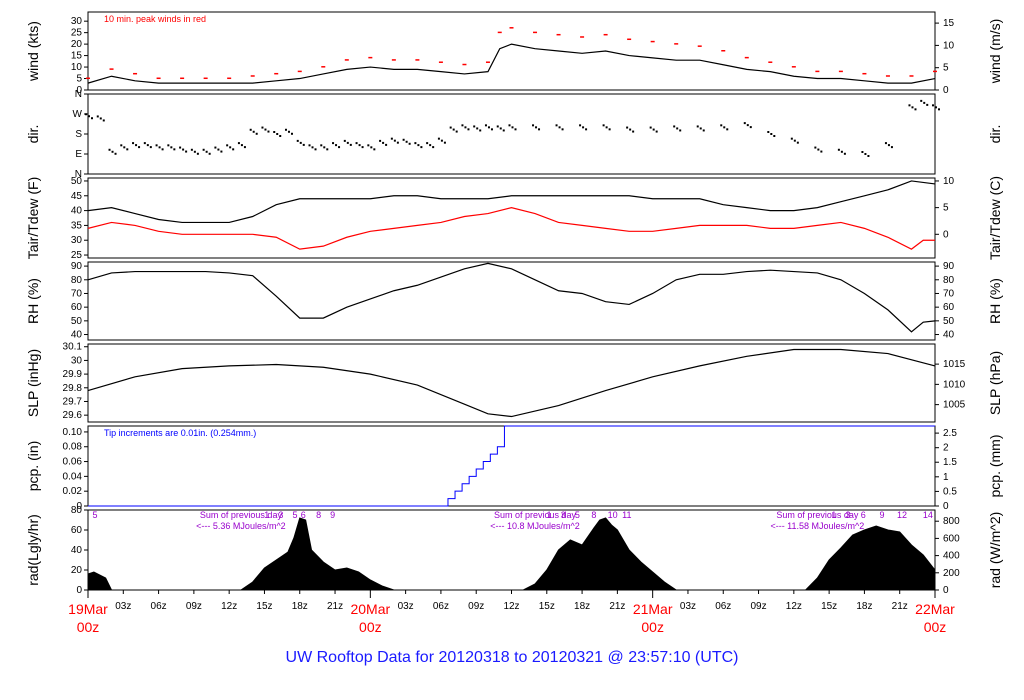  What do you see at coordinates (77, 510) in the screenshot?
I see `y-tick-label: 80` at bounding box center [77, 510].